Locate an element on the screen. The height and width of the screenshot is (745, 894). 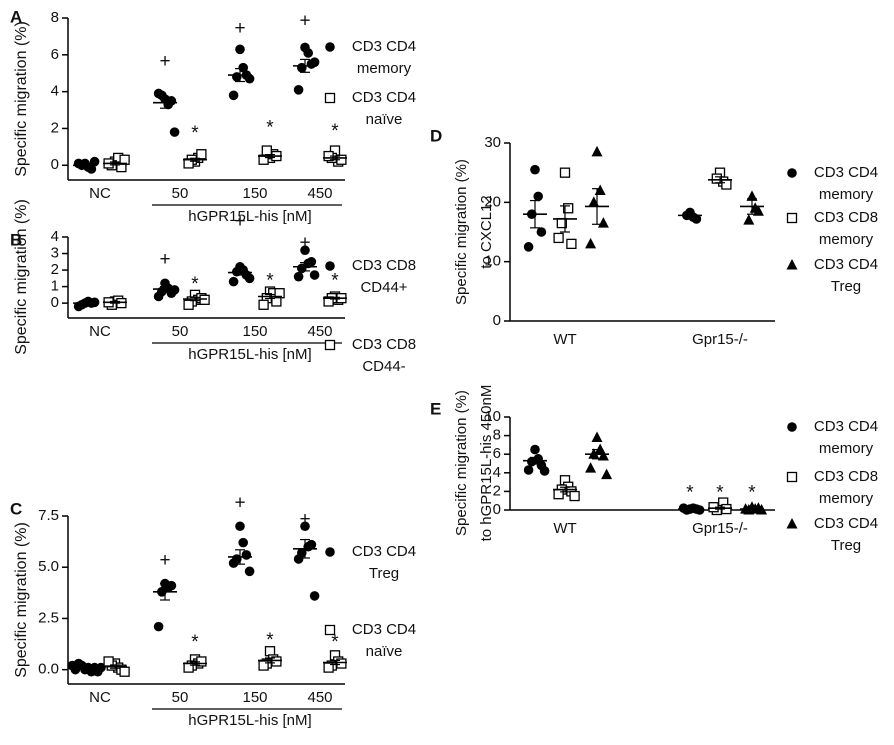
panel-label: B is located at coordinates (16, 239).